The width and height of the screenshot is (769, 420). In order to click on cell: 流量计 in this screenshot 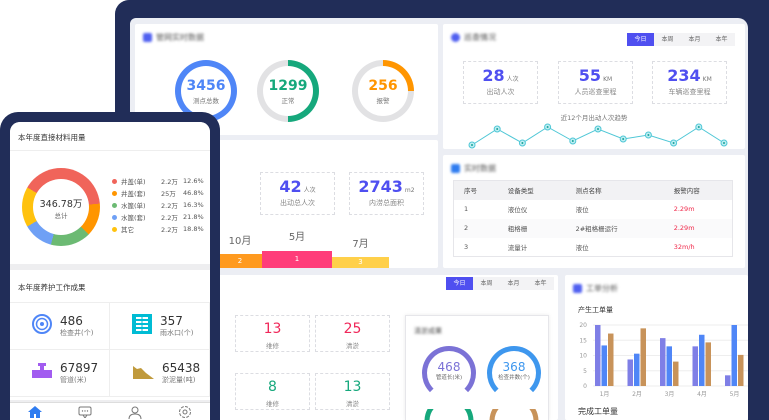, I will do `click(517, 247)`.